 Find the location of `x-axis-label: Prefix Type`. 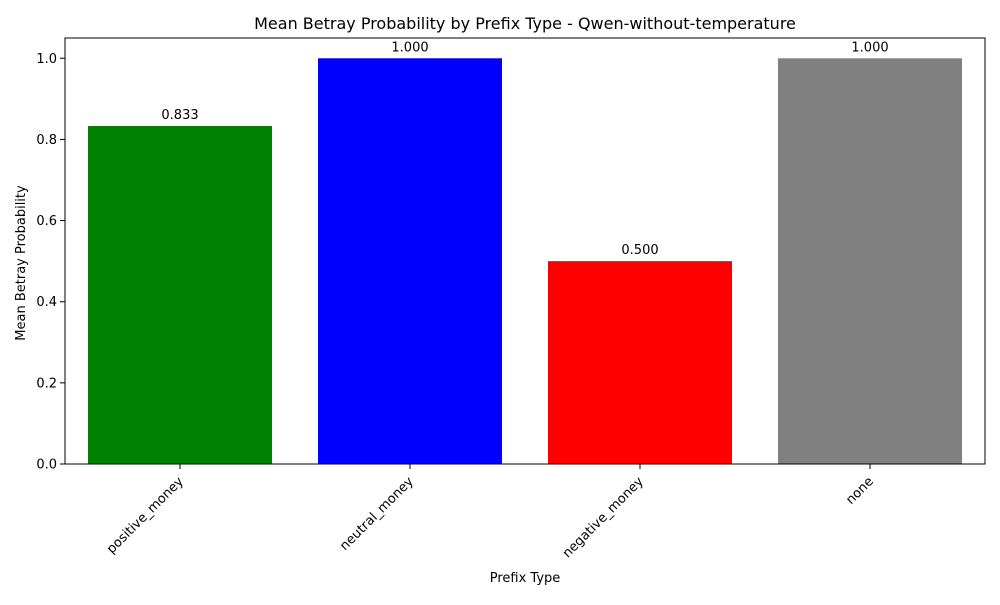

x-axis-label: Prefix Type is located at coordinates (525, 578).